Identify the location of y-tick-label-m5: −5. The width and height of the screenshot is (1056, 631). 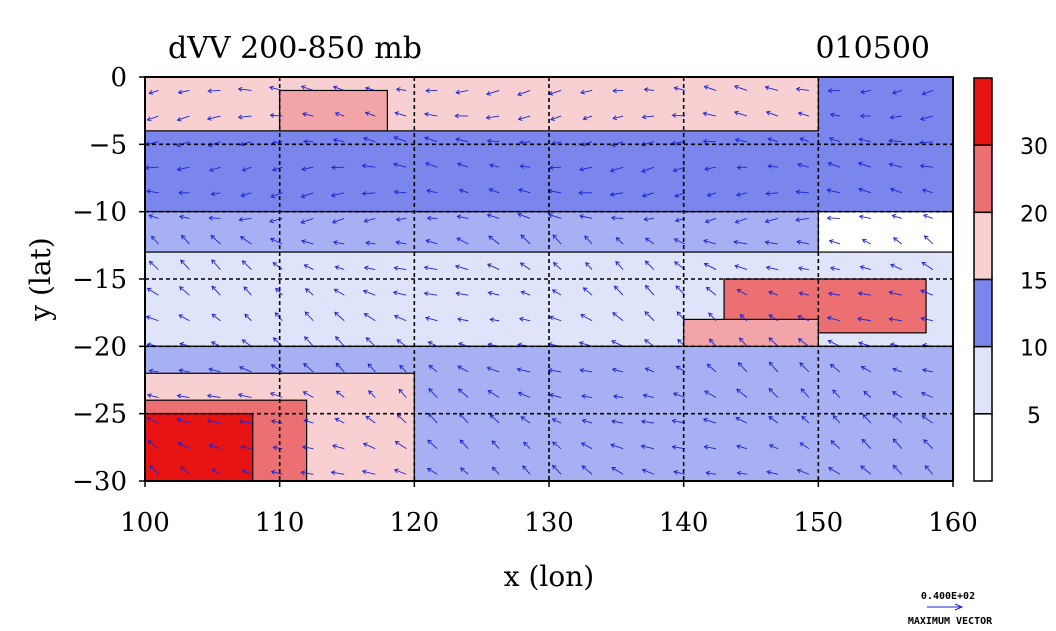
(108, 145).